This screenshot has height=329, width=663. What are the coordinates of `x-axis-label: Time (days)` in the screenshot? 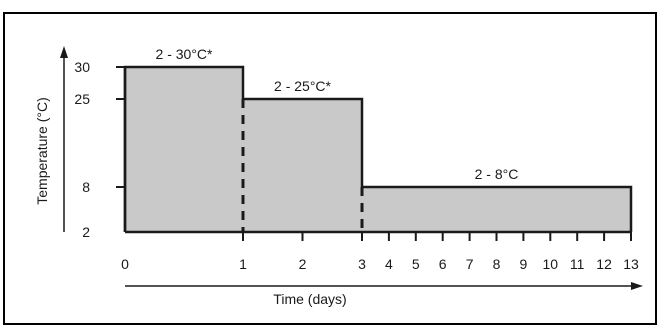 It's located at (309, 299).